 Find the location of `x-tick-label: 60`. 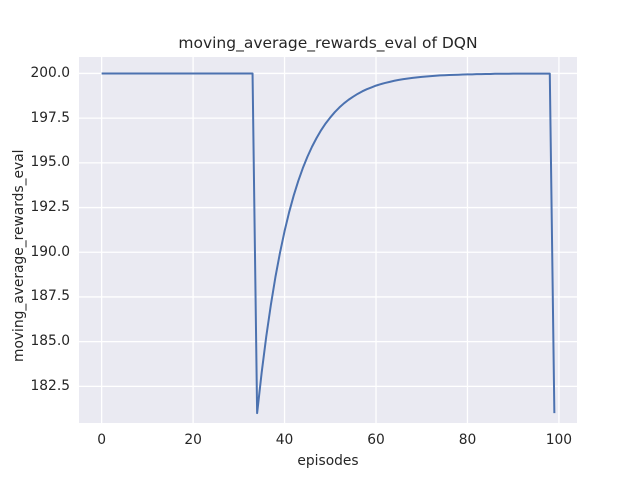

x-tick-label: 60 is located at coordinates (376, 440).